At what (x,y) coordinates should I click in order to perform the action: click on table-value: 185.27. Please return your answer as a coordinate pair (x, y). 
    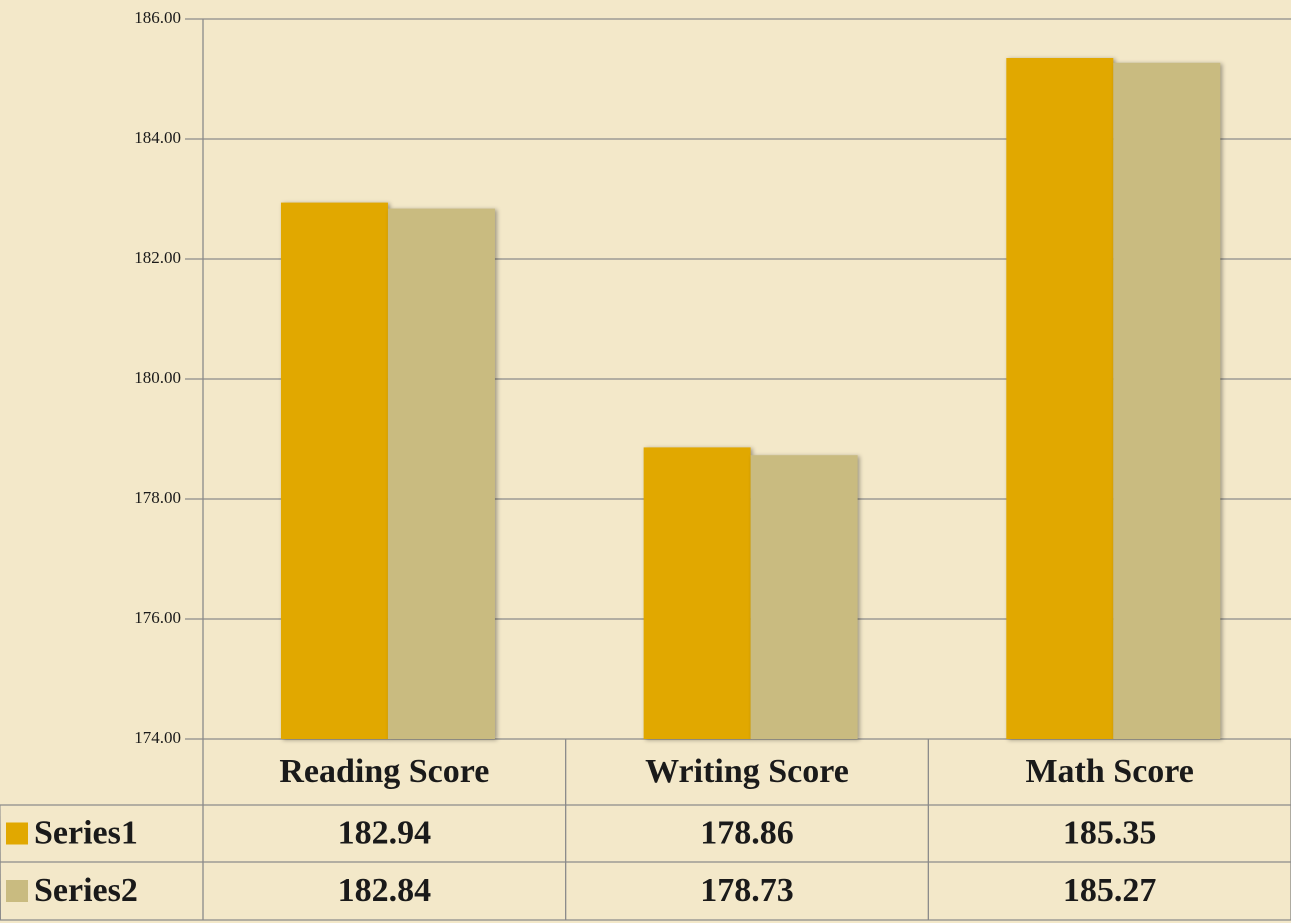
    Looking at the image, I should click on (1110, 890).